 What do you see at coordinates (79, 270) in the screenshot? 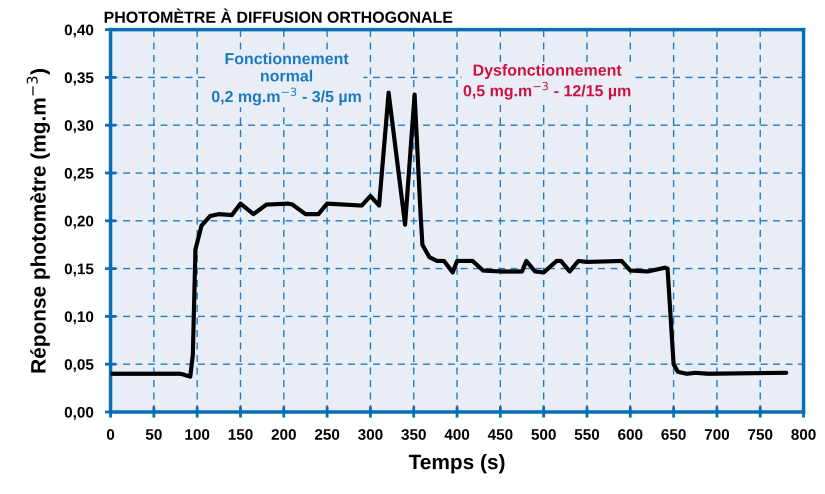
I see `y-tick-label: 0,15` at bounding box center [79, 270].